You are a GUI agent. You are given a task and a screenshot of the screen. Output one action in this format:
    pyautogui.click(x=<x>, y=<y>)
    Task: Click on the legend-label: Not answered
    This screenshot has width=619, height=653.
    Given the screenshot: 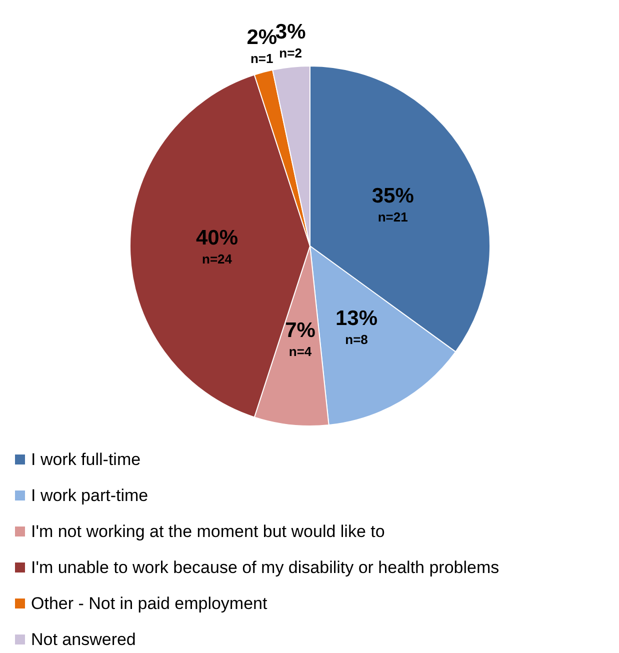 What is the action you would take?
    pyautogui.click(x=83, y=639)
    